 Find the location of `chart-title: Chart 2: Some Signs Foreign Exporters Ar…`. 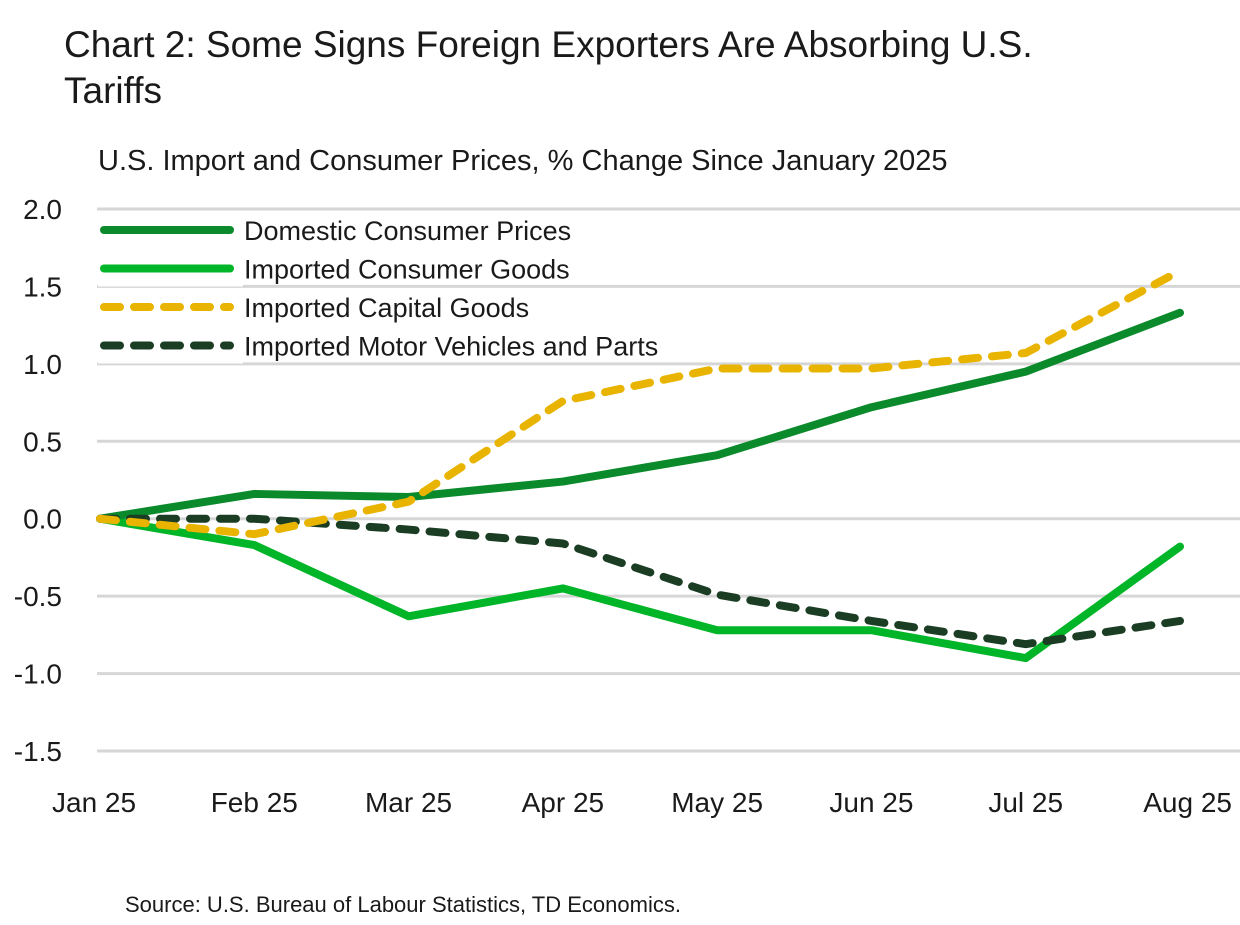

chart-title: Chart 2: Some Signs Foreign Exporters Ar… is located at coordinates (548, 67).